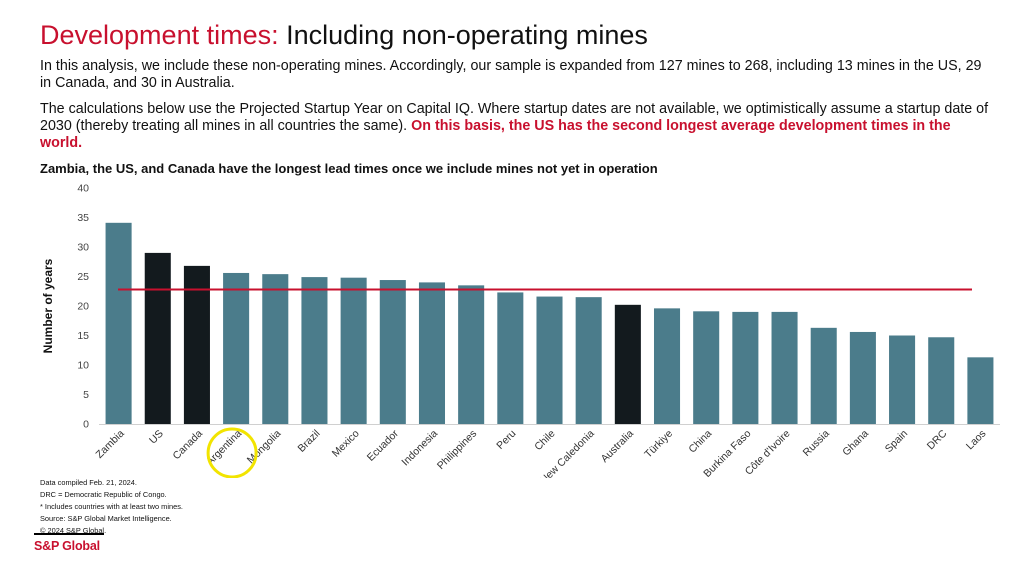  What do you see at coordinates (83, 307) in the screenshot?
I see `y-tick-label: 20` at bounding box center [83, 307].